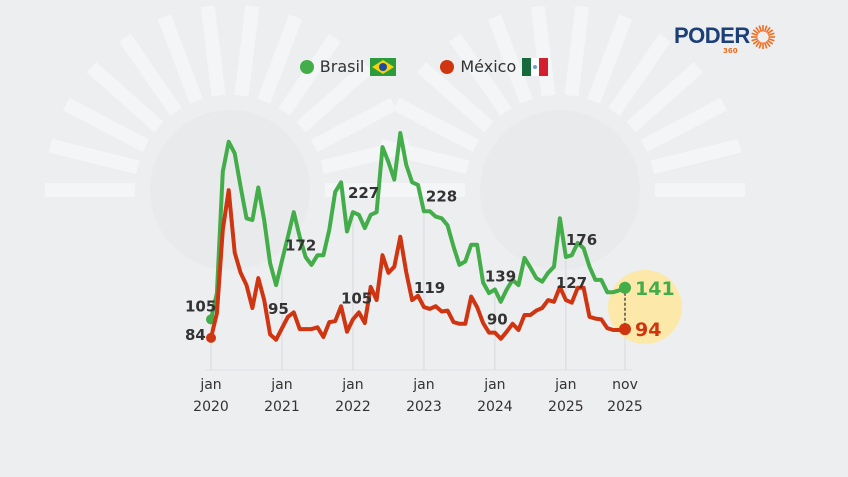 Image resolution: width=848 pixels, height=477 pixels. What do you see at coordinates (447, 66) in the screenshot?
I see `mexico-dot-icon` at bounding box center [447, 66].